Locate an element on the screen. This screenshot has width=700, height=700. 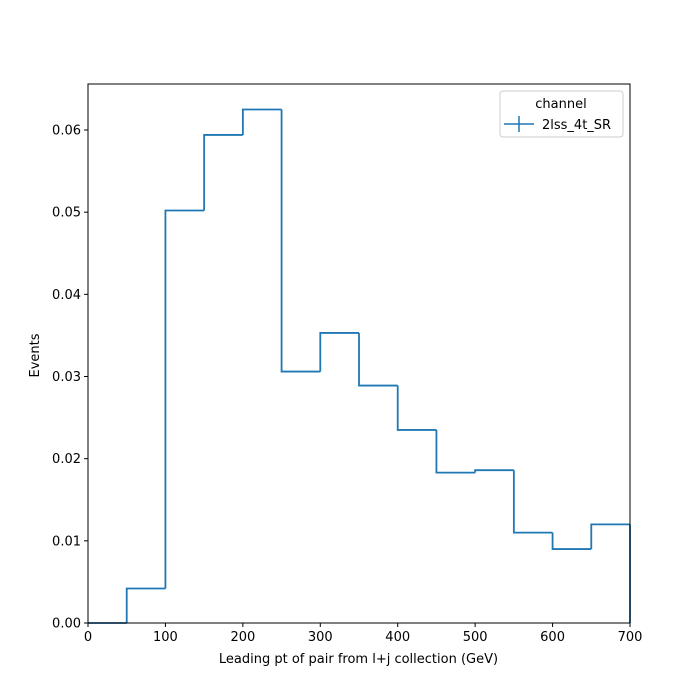
legend-entry-label: 2lss_4t_SR is located at coordinates (576, 125).